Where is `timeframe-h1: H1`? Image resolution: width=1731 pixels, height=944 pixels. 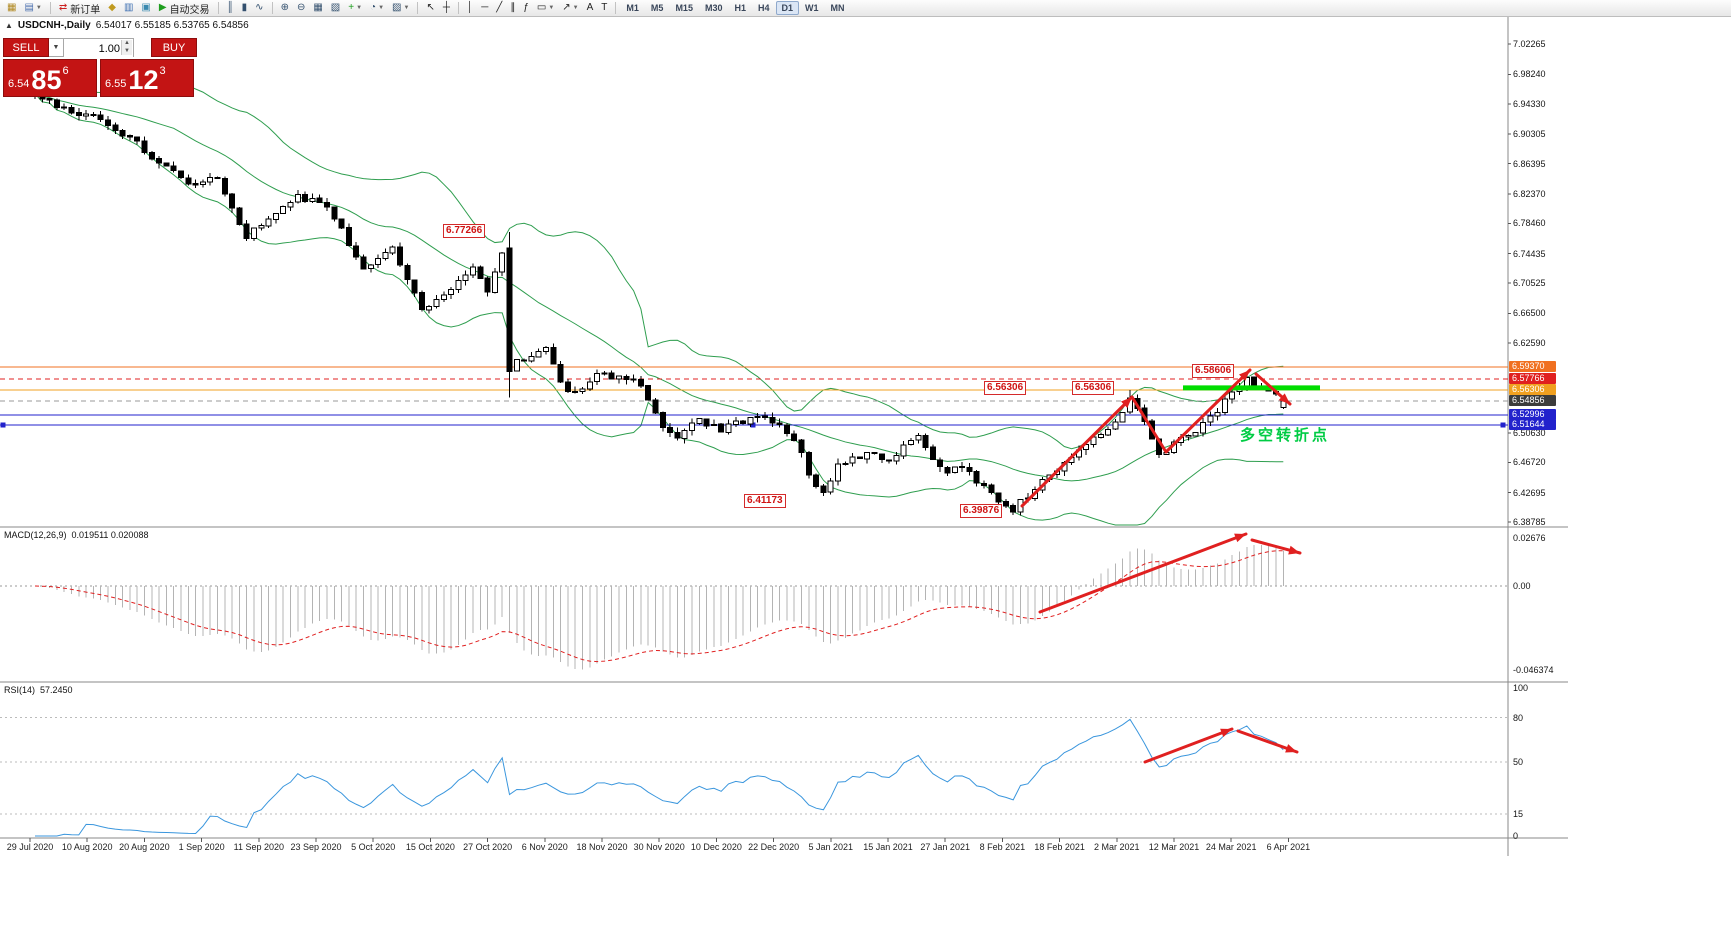 timeframe-h1: H1 is located at coordinates (740, 8).